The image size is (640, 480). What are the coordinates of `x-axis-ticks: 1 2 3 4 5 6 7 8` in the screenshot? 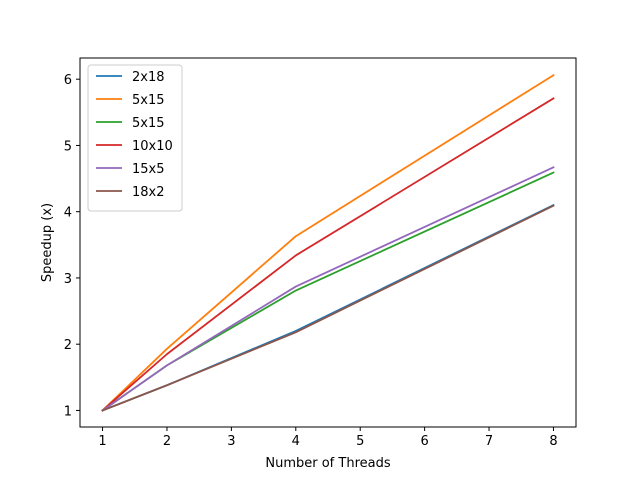 It's located at (328, 438).